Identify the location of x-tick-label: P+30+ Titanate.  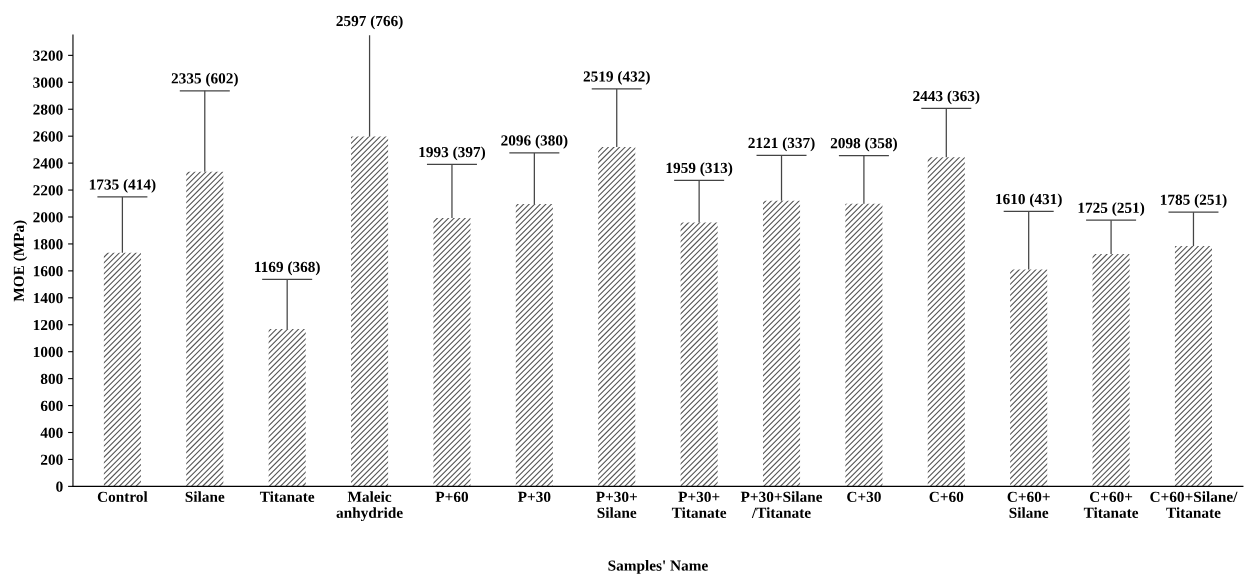
(699, 504).